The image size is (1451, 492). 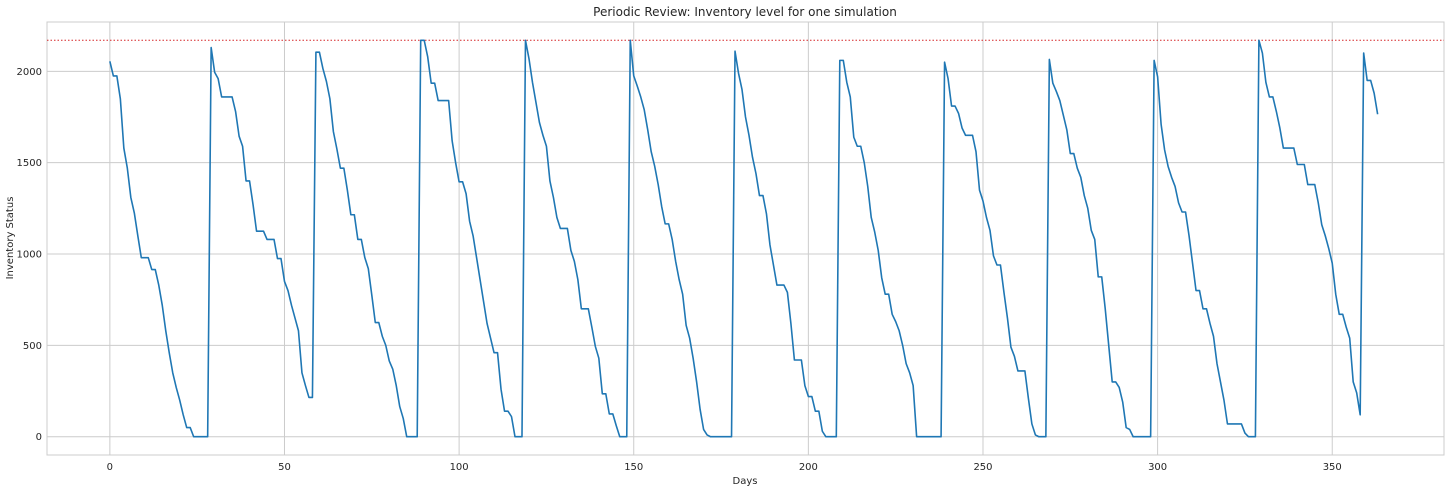 I want to click on x-tick-label: 300, so click(x=1157, y=467).